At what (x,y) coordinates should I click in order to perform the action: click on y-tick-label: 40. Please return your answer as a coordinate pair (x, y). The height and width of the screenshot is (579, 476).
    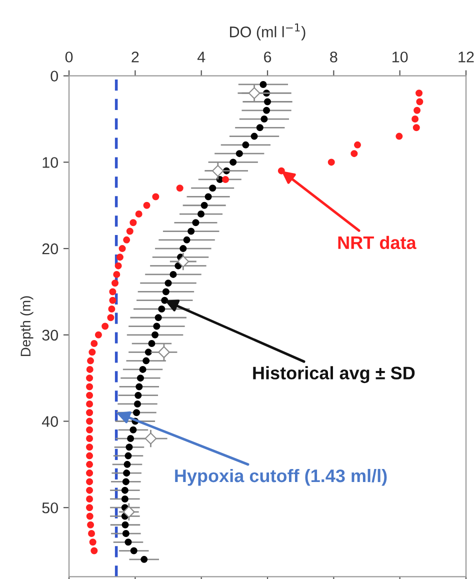
    Looking at the image, I should click on (50, 421).